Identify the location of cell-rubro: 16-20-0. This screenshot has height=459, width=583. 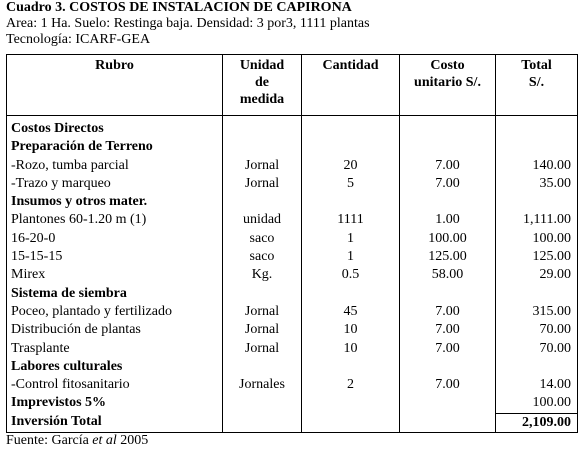
(114, 239).